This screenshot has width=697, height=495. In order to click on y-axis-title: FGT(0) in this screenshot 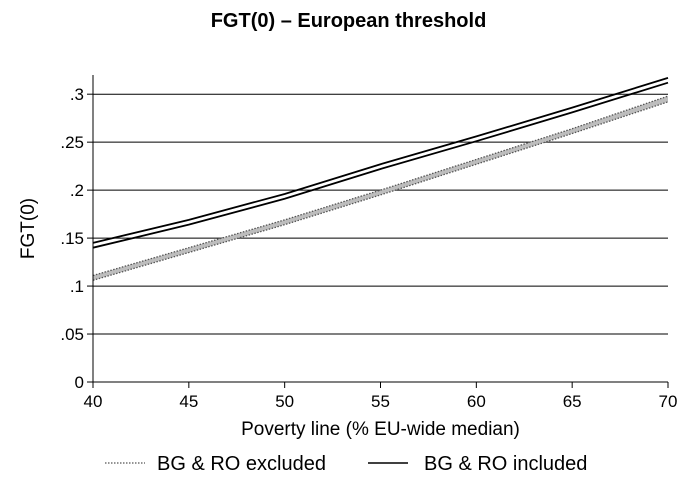, I will do `click(28, 228)`.